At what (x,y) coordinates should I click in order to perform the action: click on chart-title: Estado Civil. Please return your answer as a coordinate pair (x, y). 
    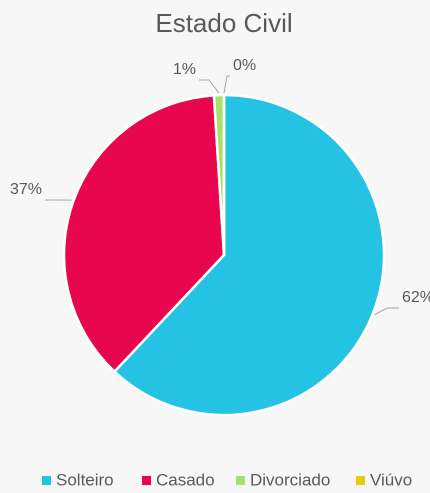
    Looking at the image, I should click on (223, 23).